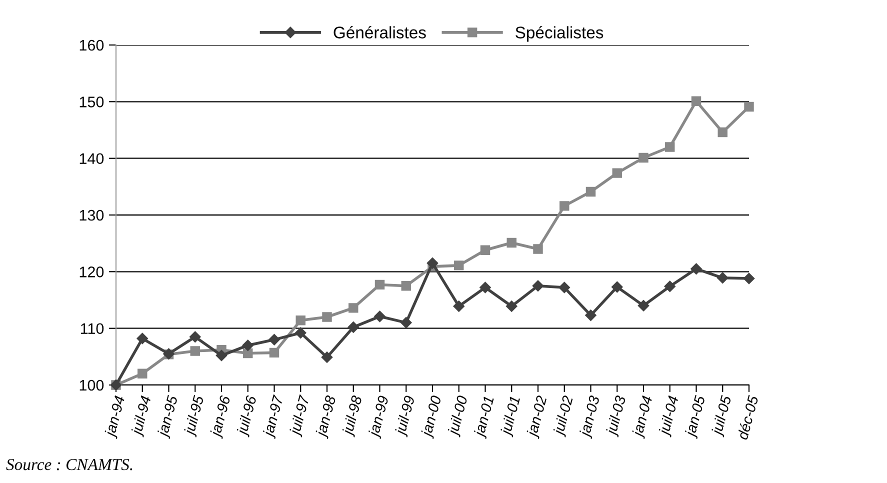 This screenshot has height=483, width=887. What do you see at coordinates (92, 45) in the screenshot?
I see `y-tick-label: 160` at bounding box center [92, 45].